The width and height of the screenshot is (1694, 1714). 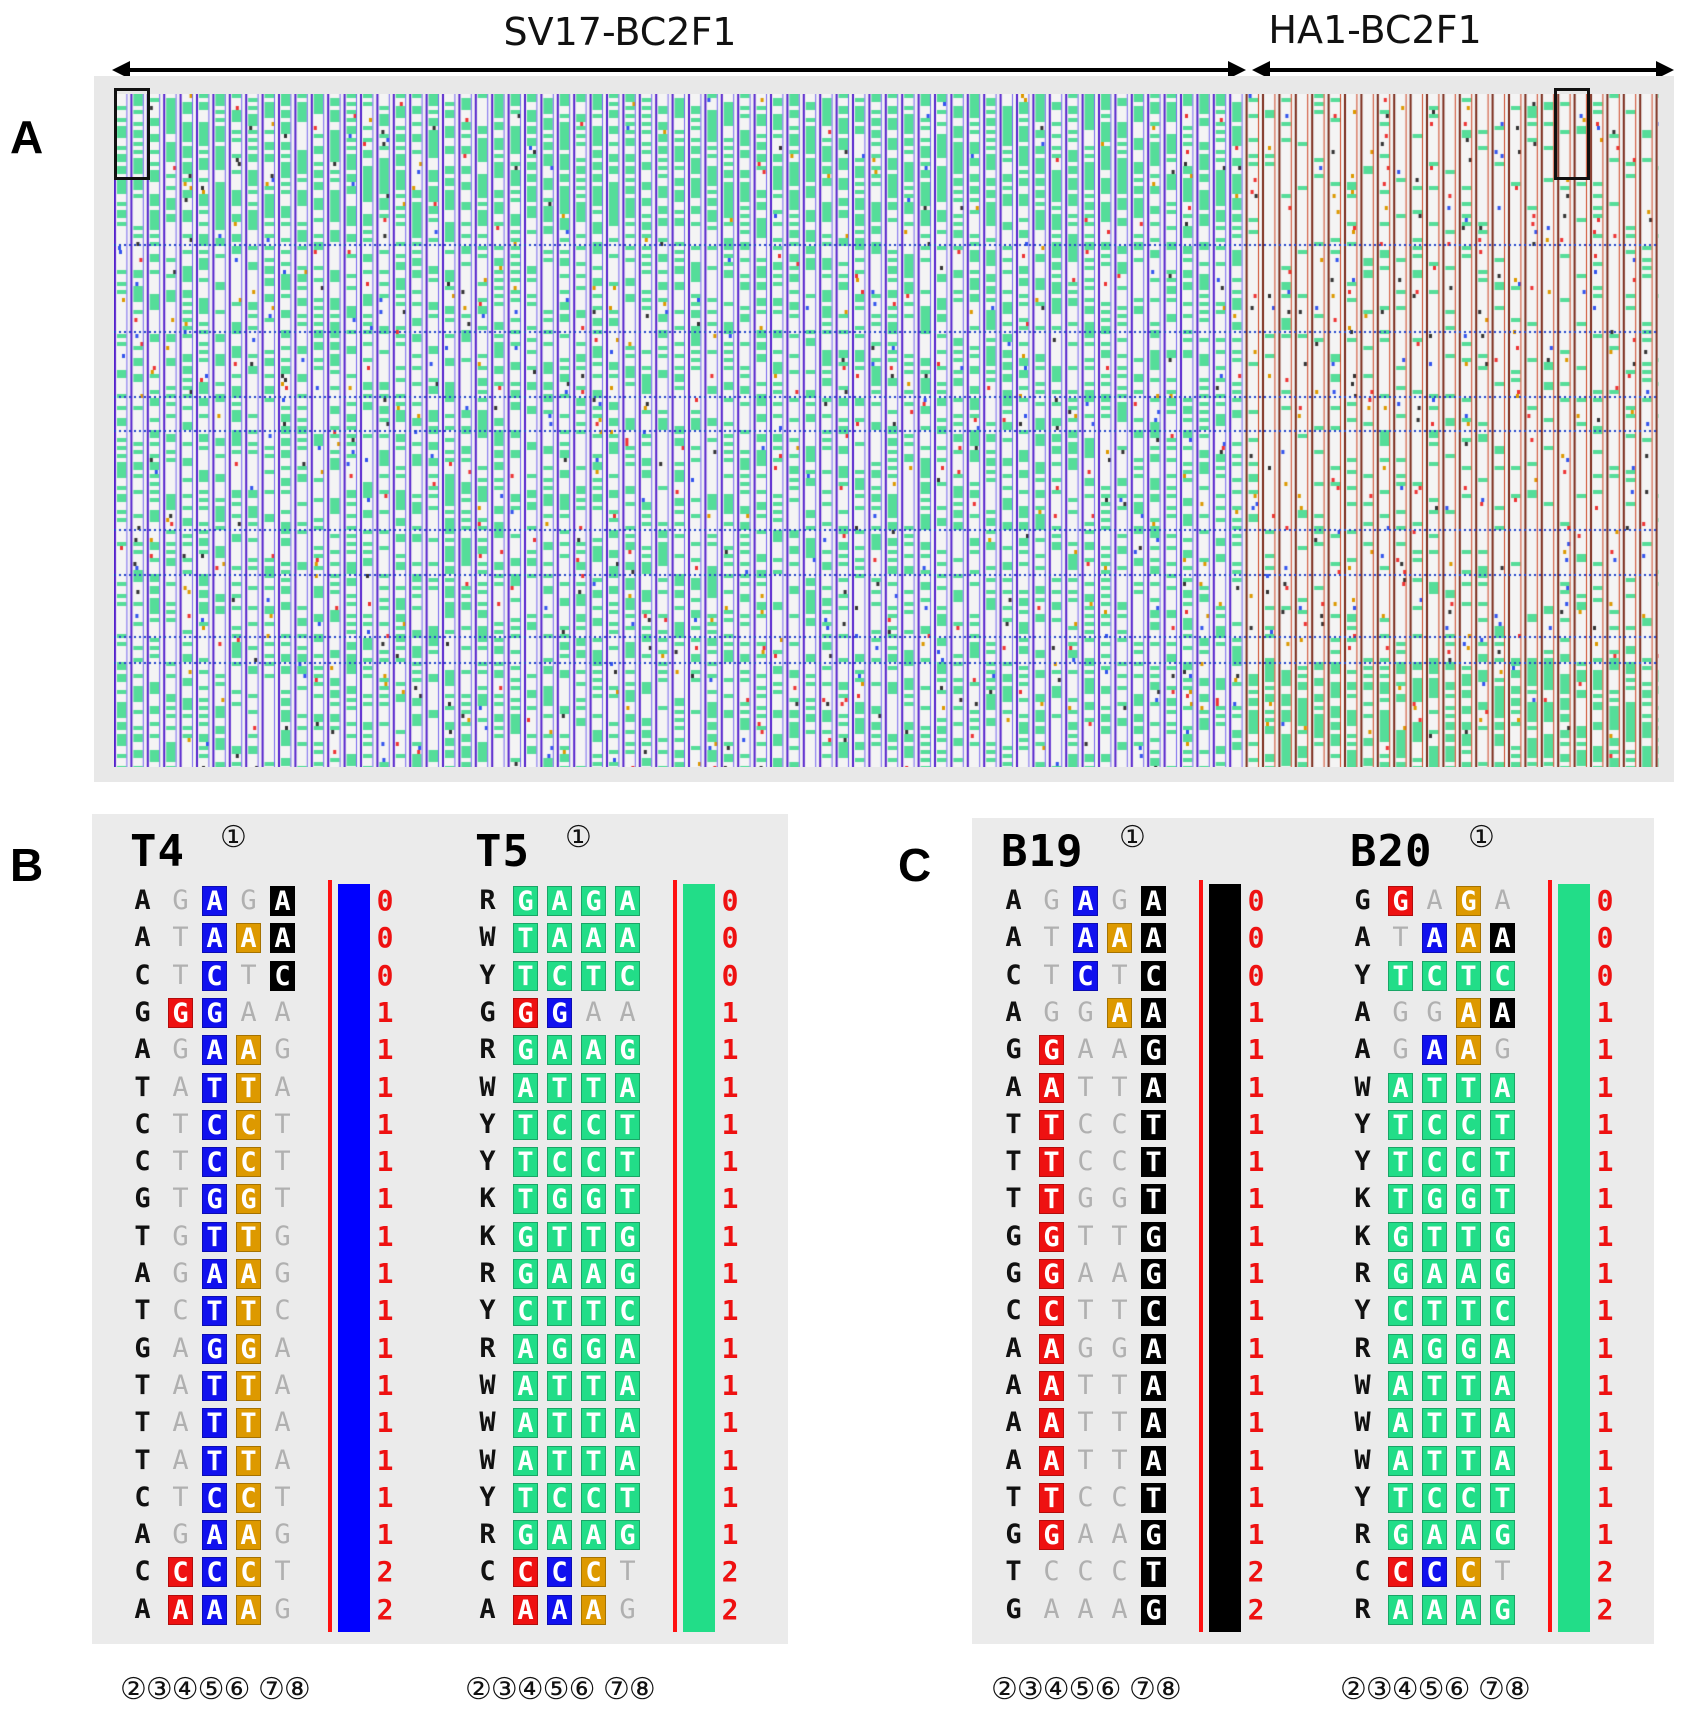 I want to click on count-t5: 0, so click(x=730, y=900).